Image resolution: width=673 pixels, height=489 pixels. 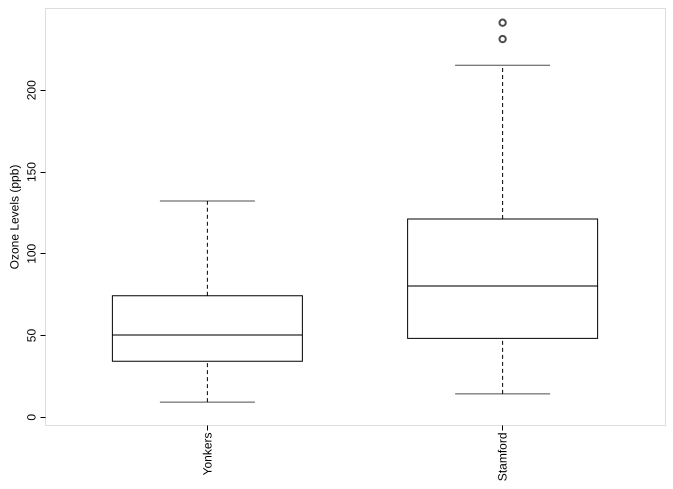 I want to click on y-axis-title: Ozone Levels (ppb), so click(x=15, y=217).